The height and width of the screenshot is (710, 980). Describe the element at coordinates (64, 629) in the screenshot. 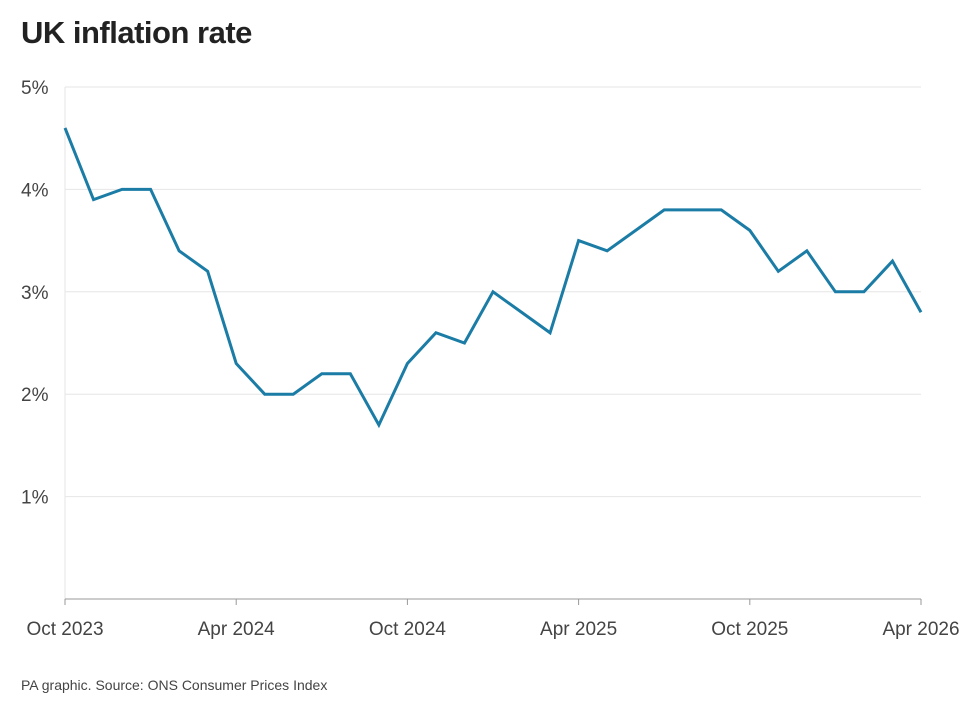

I see `x-tick-label: Oct 2023` at that location.